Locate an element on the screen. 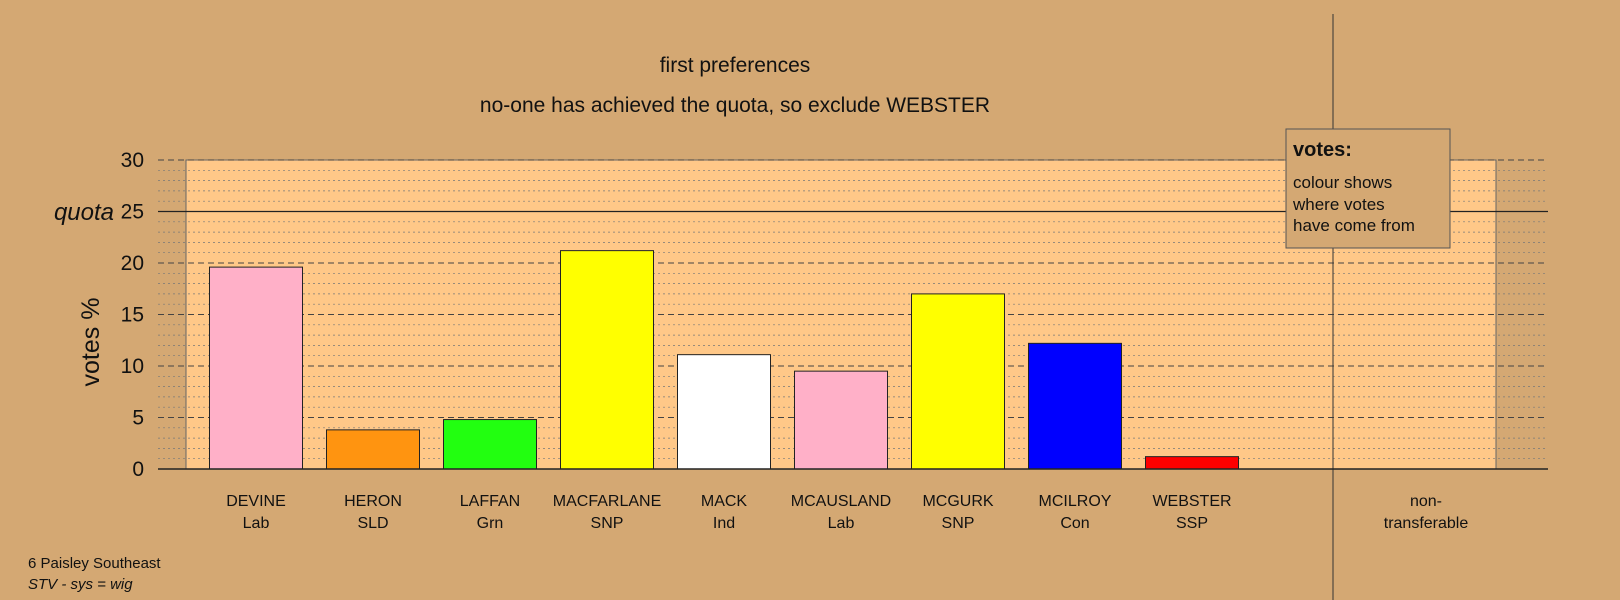 The image size is (1620, 600). bar-heron is located at coordinates (373, 449).